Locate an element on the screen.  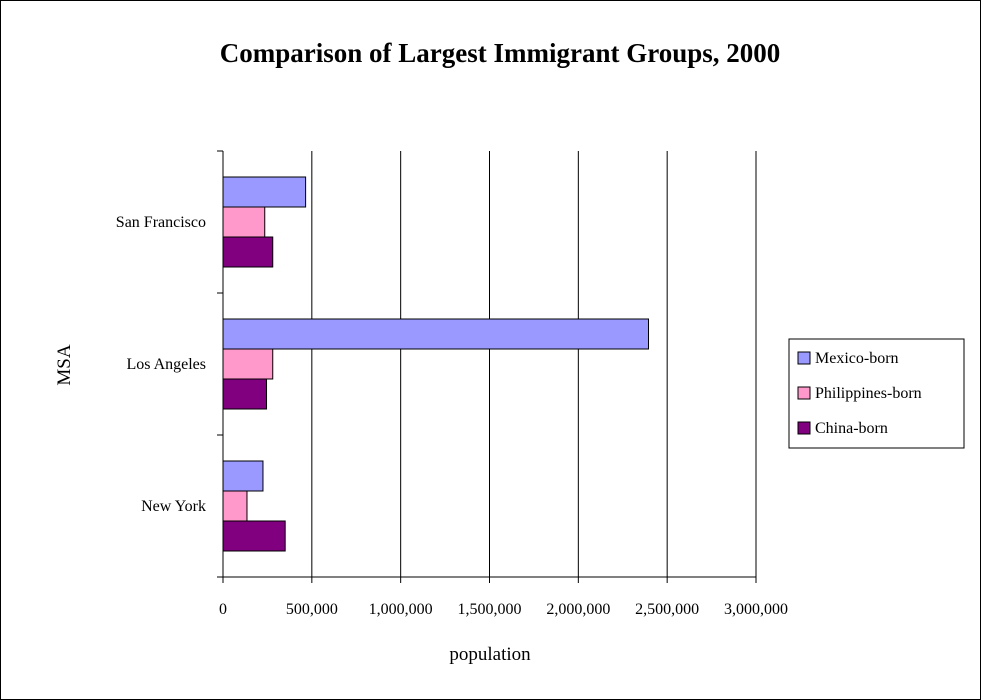
x-axis-label: population is located at coordinates (490, 654).